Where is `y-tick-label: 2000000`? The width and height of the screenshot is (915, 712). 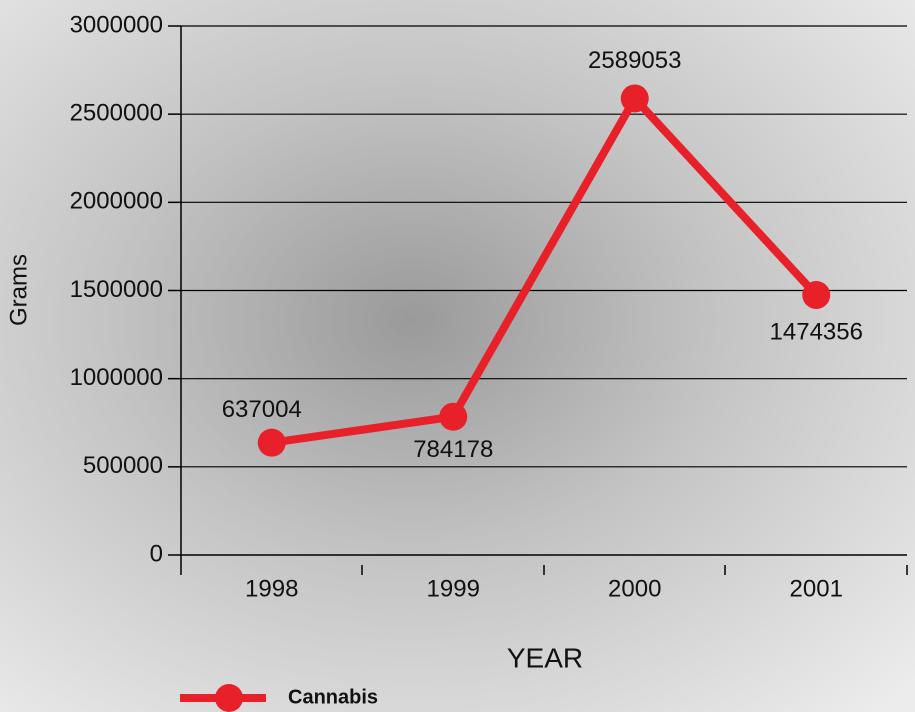
y-tick-label: 2000000 is located at coordinates (116, 201).